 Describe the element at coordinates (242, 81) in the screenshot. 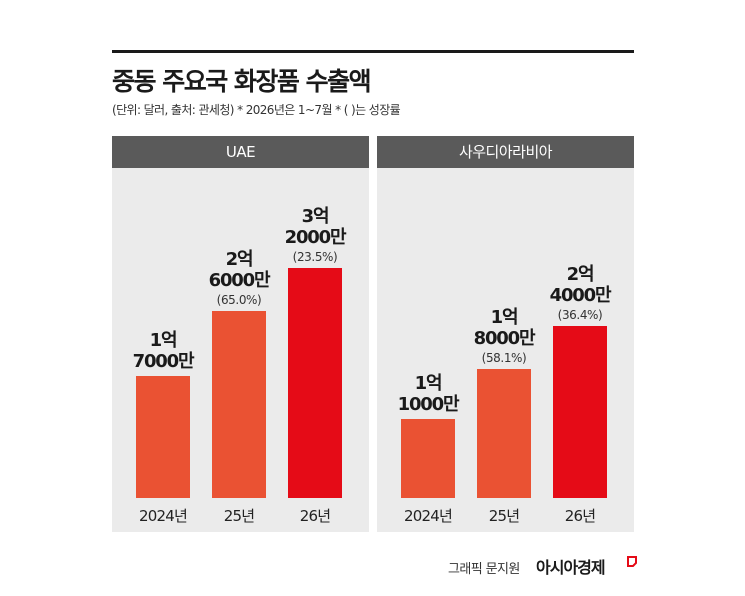

I see `chart-title: 중동 주요국 화장품 수출액` at that location.